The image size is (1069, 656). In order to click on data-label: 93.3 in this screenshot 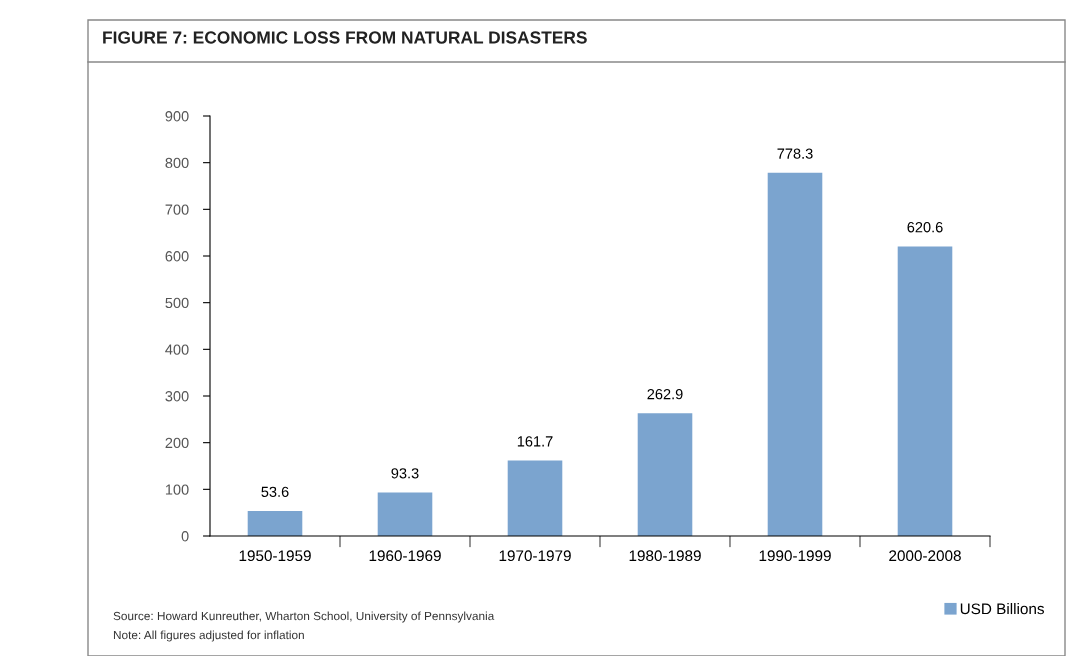, I will do `click(405, 473)`.